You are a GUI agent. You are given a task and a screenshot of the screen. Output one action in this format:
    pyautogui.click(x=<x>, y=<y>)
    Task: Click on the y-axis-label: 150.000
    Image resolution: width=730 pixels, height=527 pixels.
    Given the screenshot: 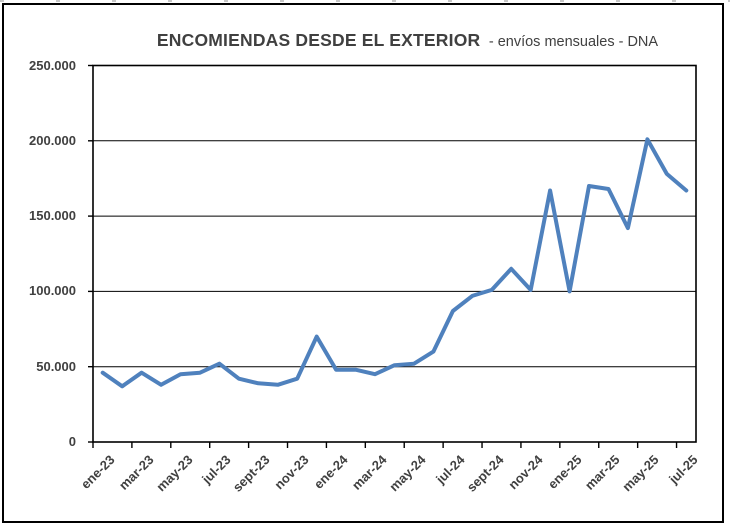 What is the action you would take?
    pyautogui.click(x=52, y=216)
    